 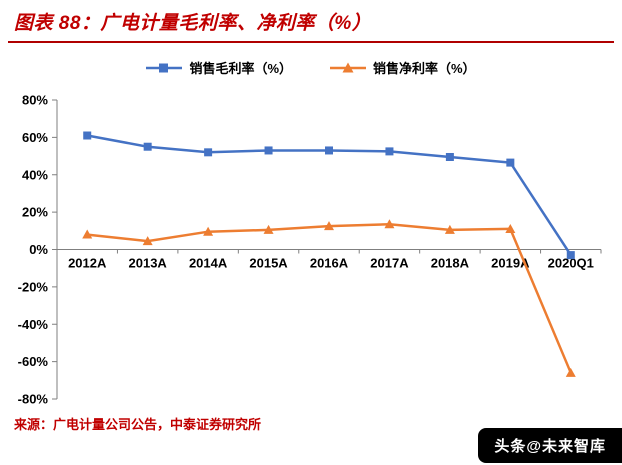 What do you see at coordinates (35, 137) in the screenshot?
I see `svg-text: 60%` at bounding box center [35, 137].